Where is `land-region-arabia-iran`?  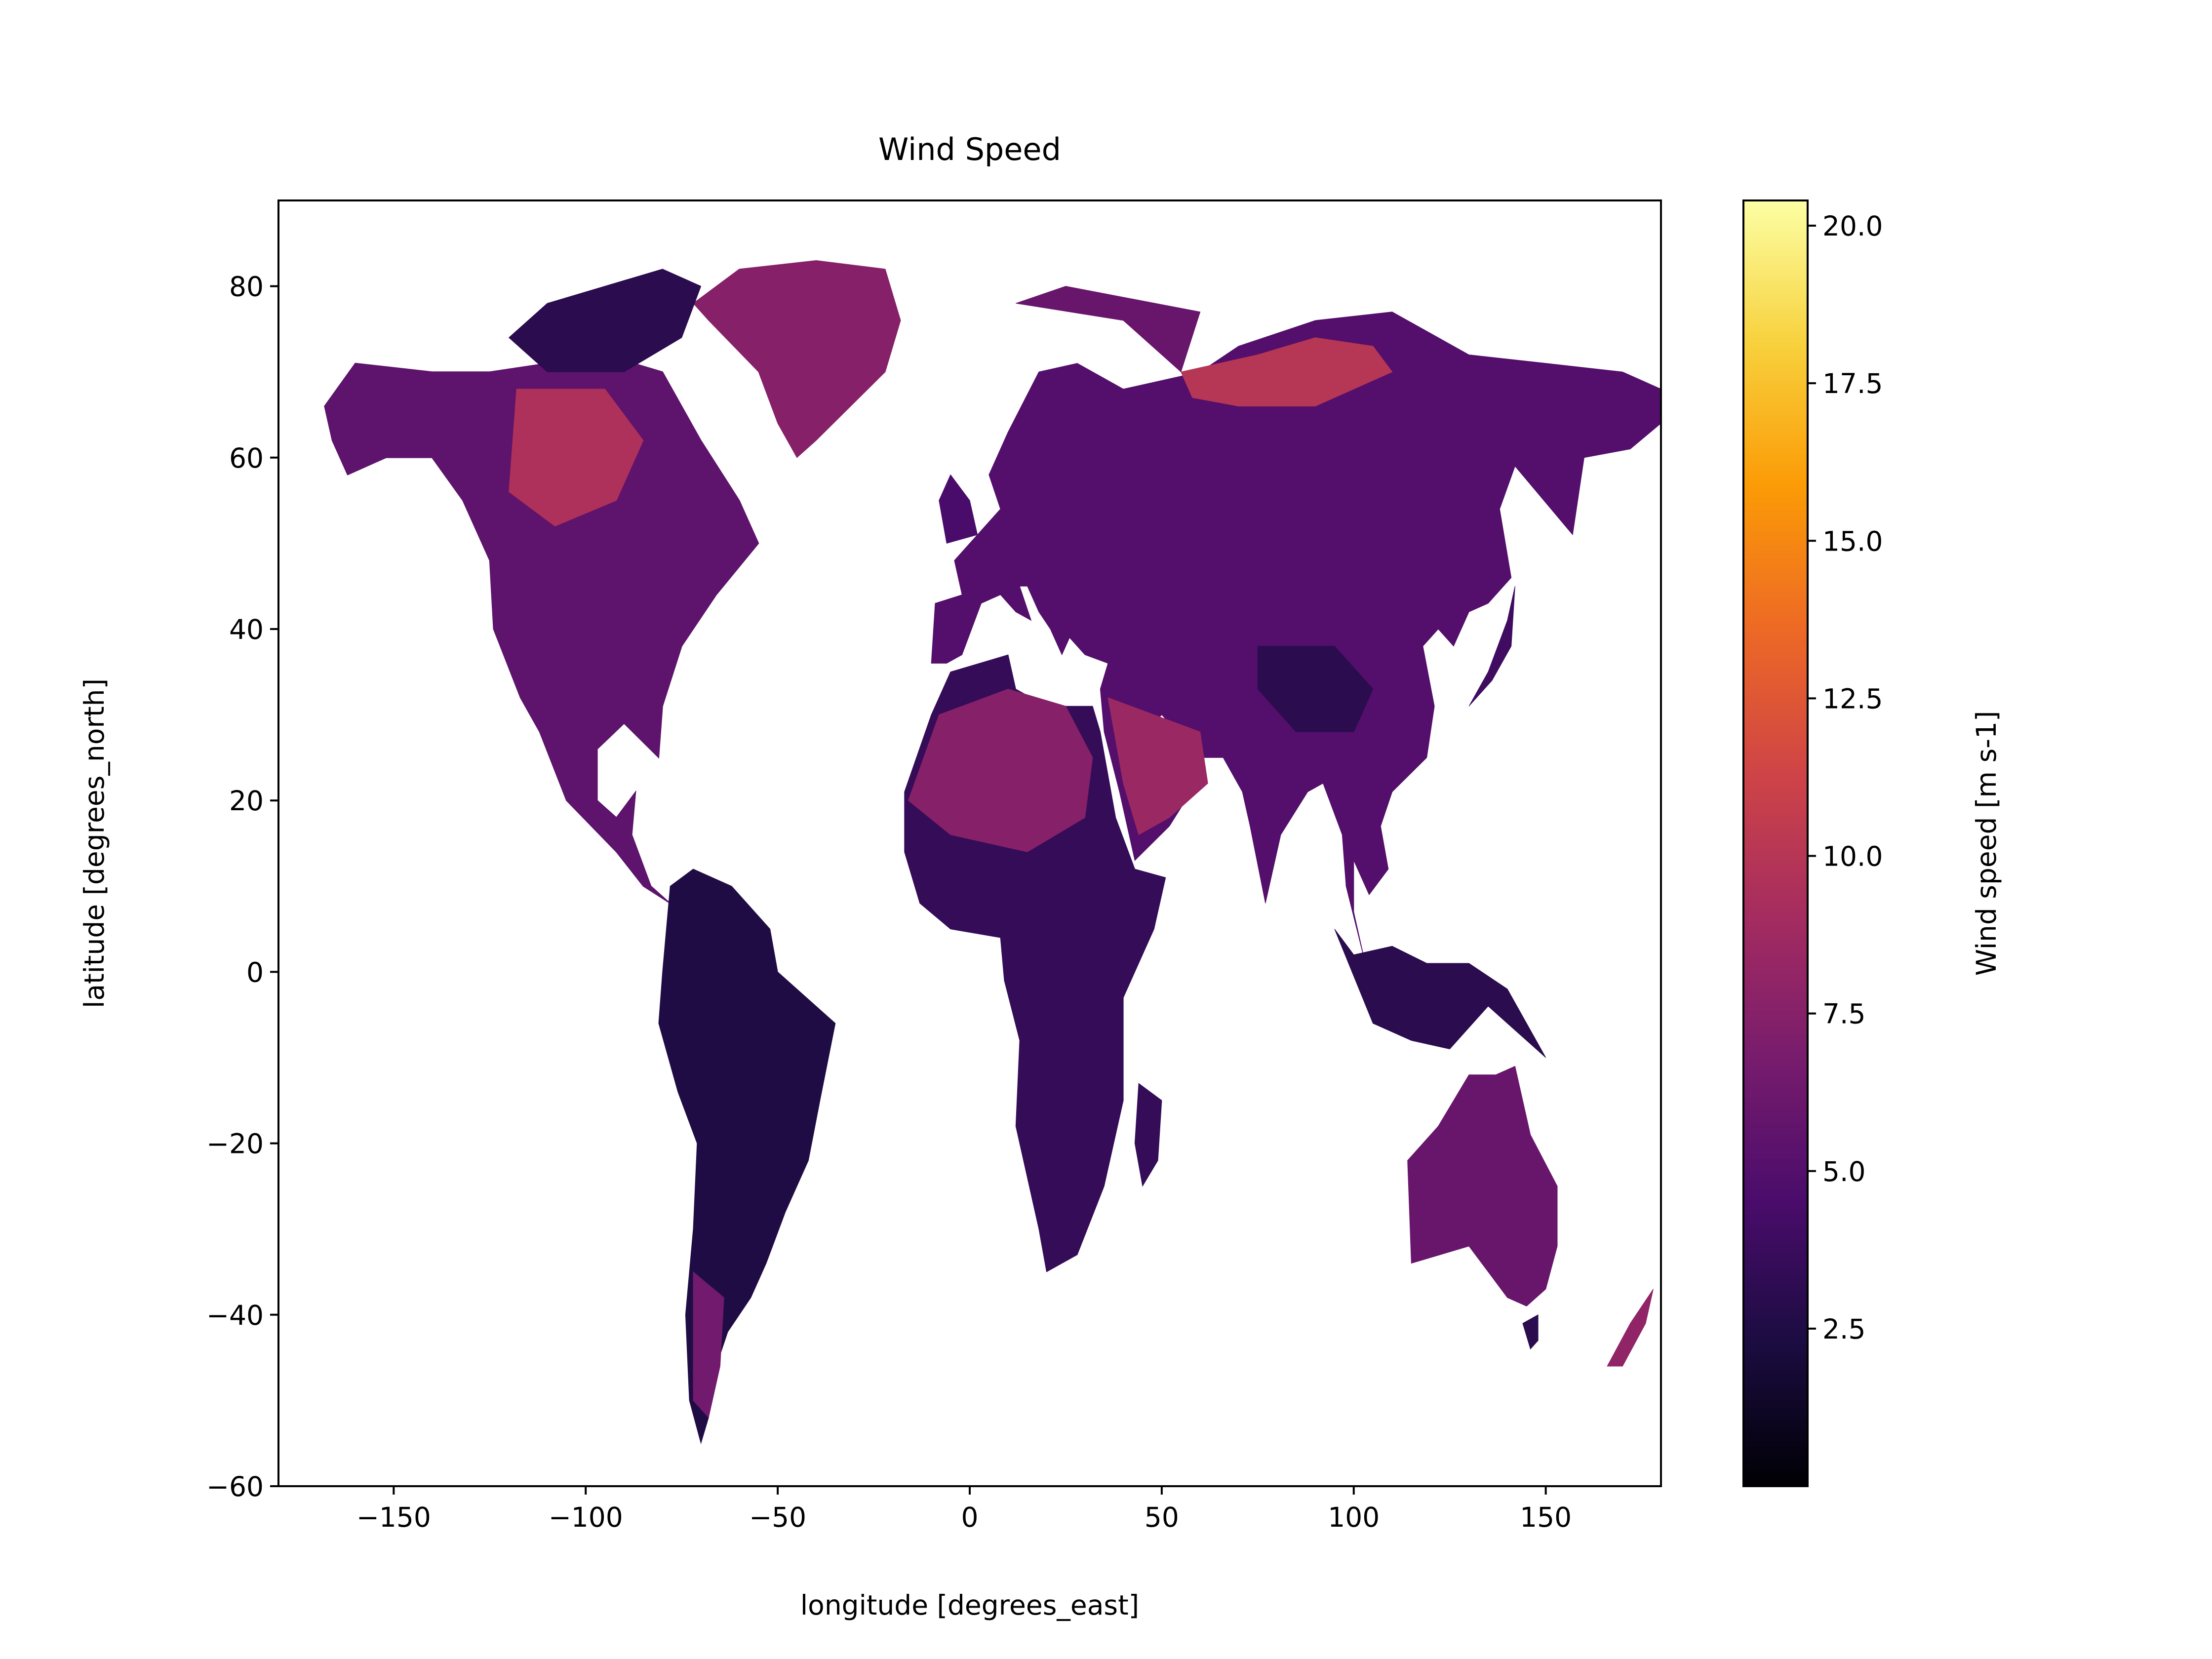
land-region-arabia-iran is located at coordinates (1158, 766).